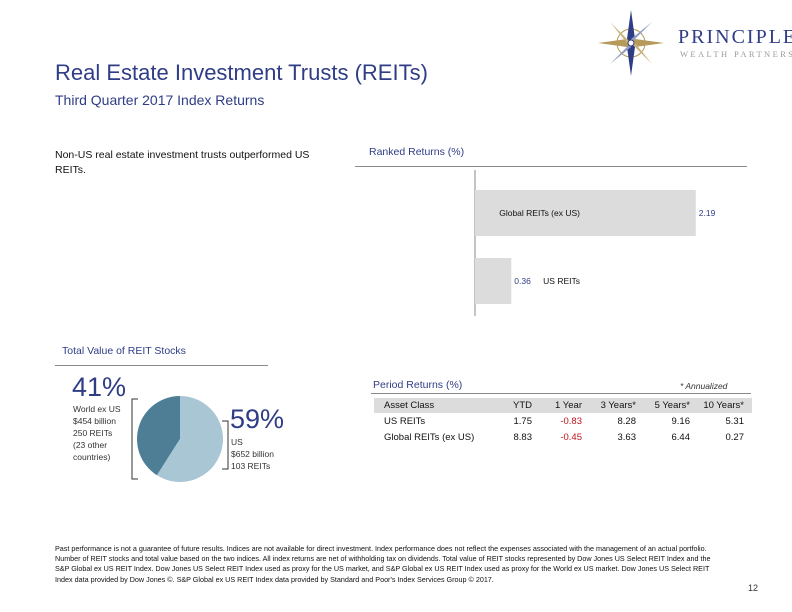 The width and height of the screenshot is (792, 612). Describe the element at coordinates (225, 445) in the screenshot. I see `right-bracket` at that location.